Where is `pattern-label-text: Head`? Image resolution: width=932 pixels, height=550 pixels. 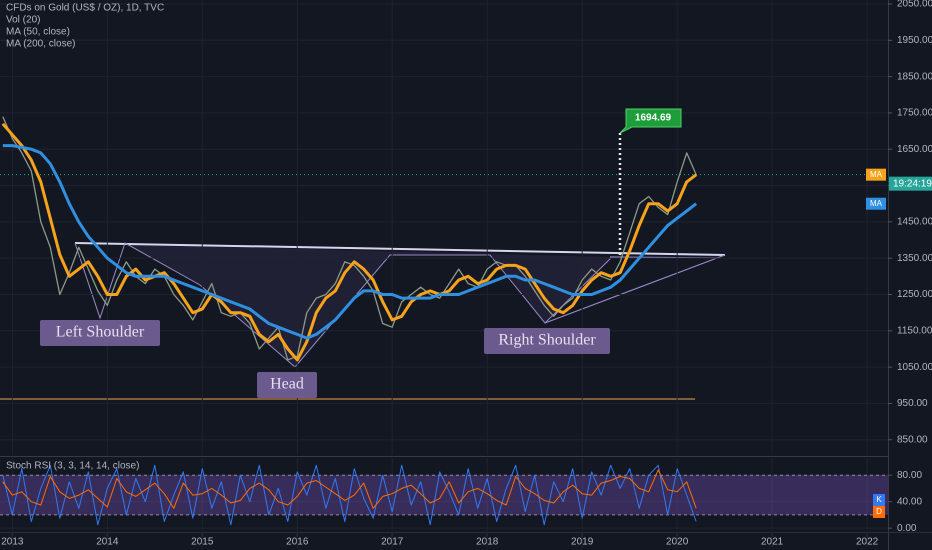
pattern-label-text: Head is located at coordinates (287, 384).